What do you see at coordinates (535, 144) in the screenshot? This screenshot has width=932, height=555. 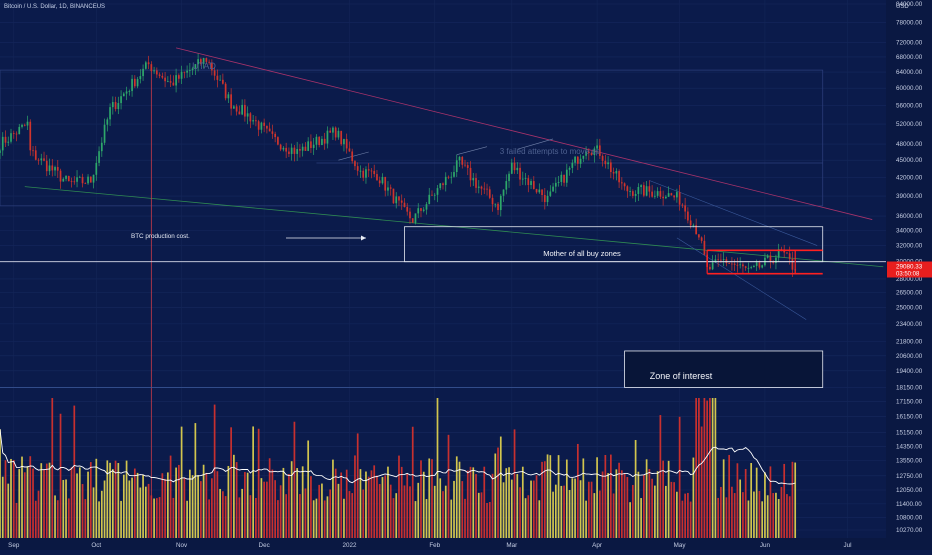 I see `attempt-marker` at bounding box center [535, 144].